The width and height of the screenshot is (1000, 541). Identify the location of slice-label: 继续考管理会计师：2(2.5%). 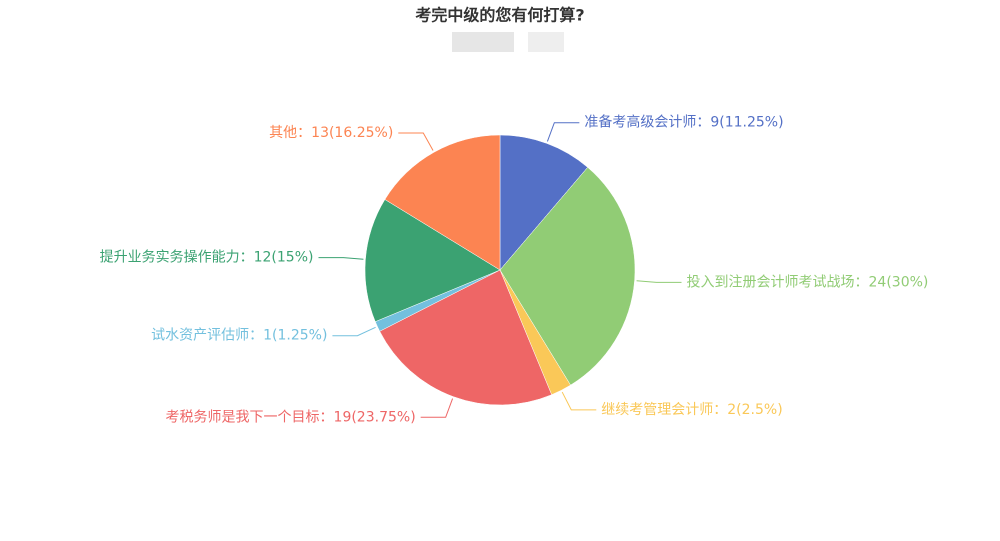
(691, 409).